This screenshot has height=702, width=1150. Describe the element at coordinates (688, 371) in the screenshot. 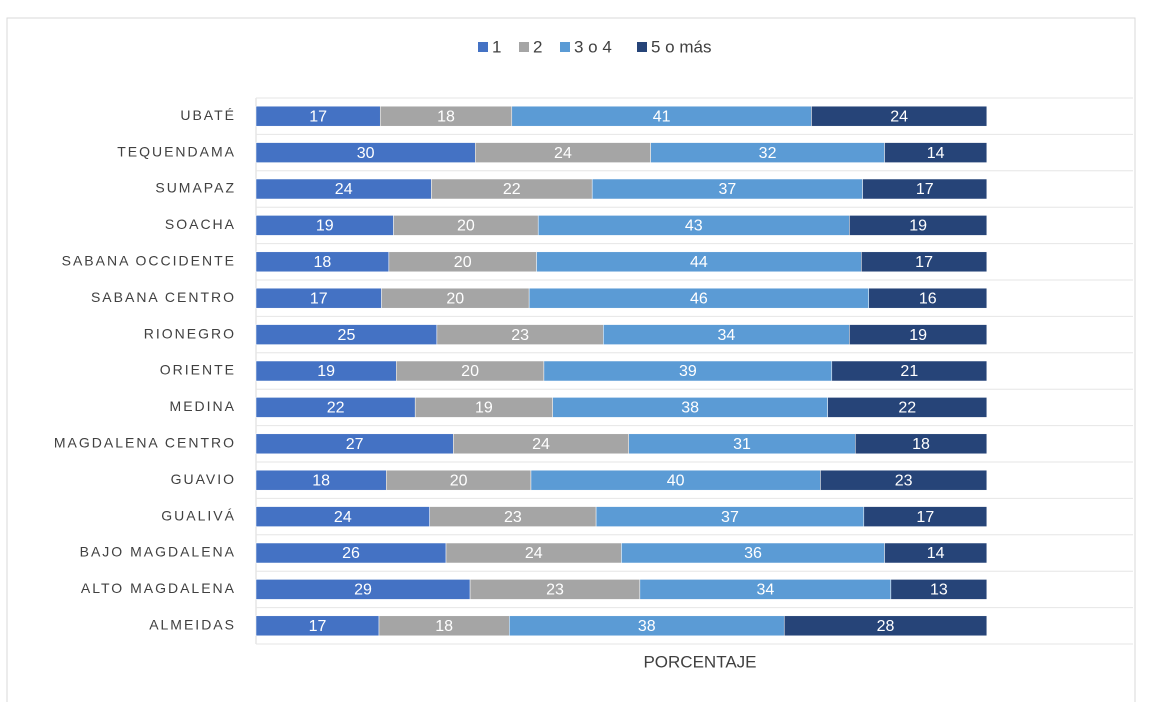

I see `data-label: 39` at that location.